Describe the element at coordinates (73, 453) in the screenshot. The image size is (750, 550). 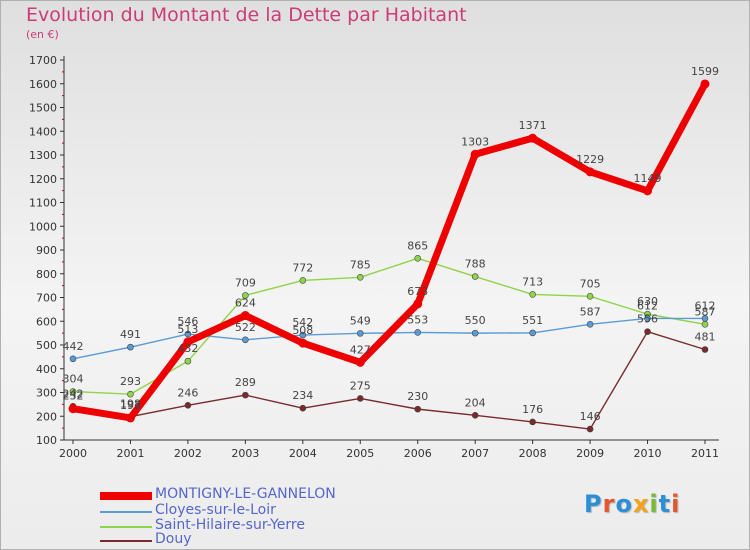
I see `x-tick-label: 2000` at that location.